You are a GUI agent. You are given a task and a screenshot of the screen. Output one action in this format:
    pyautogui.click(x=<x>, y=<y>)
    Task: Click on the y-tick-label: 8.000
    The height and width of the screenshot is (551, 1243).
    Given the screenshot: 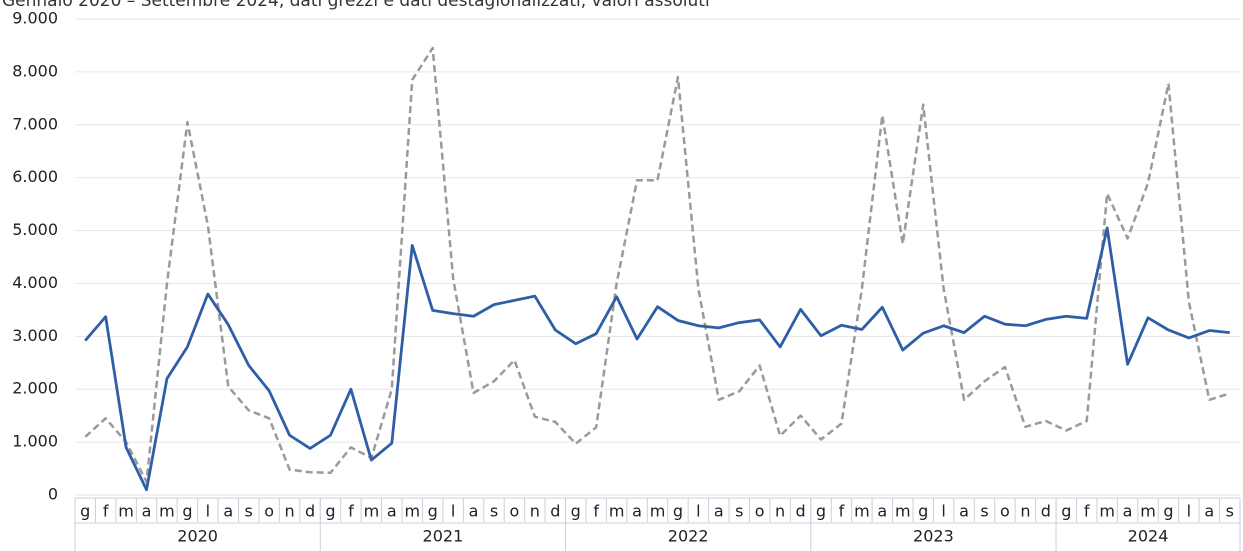 What is the action you would take?
    pyautogui.click(x=35, y=70)
    